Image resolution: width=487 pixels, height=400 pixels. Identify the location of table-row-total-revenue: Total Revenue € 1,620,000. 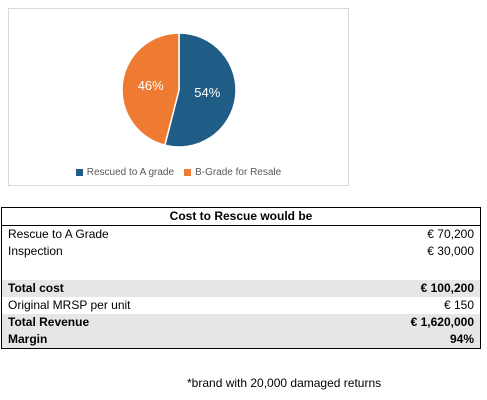
(241, 322).